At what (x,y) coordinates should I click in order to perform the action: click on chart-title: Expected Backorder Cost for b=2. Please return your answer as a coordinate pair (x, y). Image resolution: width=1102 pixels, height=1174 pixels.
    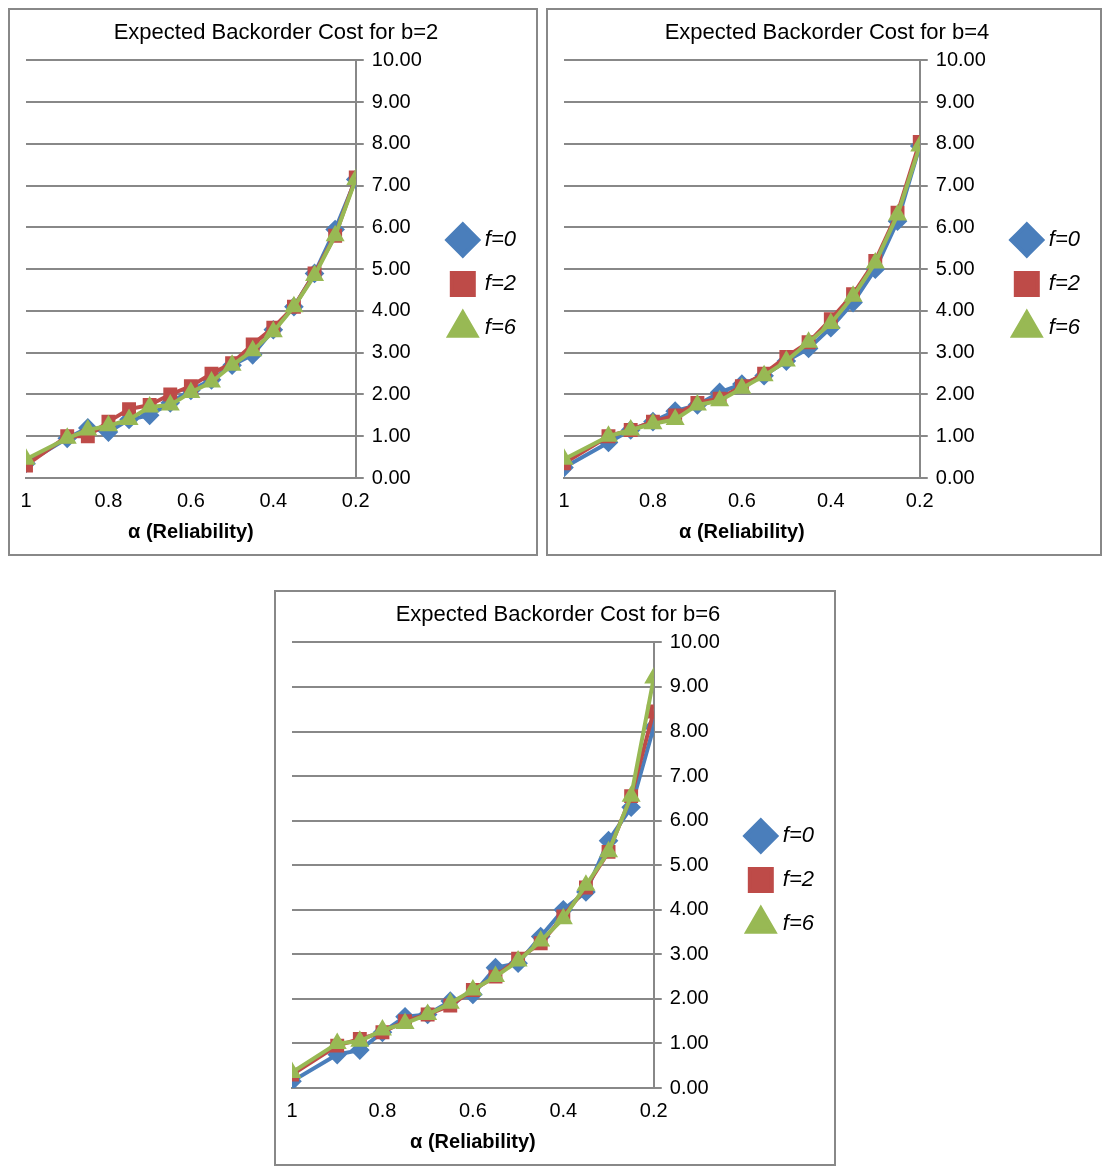
    Looking at the image, I should click on (276, 32).